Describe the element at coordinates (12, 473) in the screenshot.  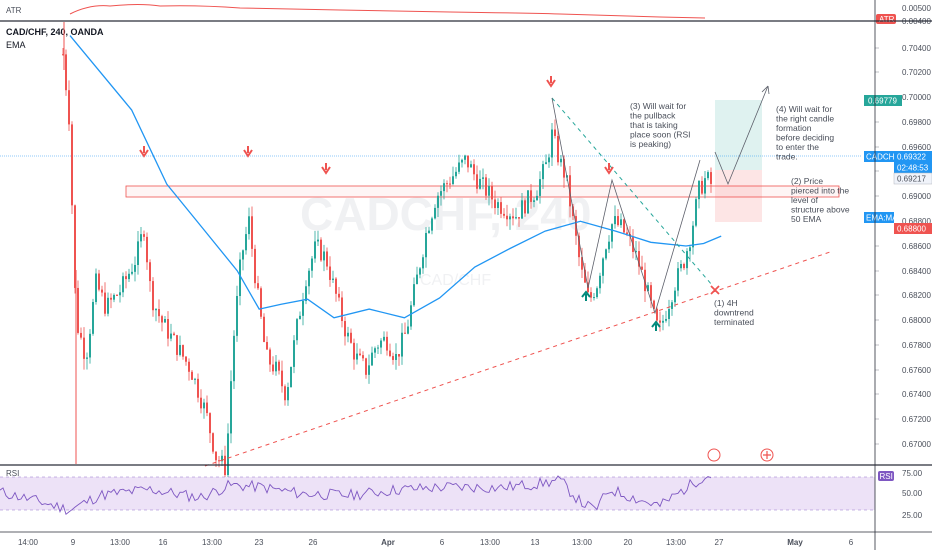
I see `rsi-label: RSI` at that location.